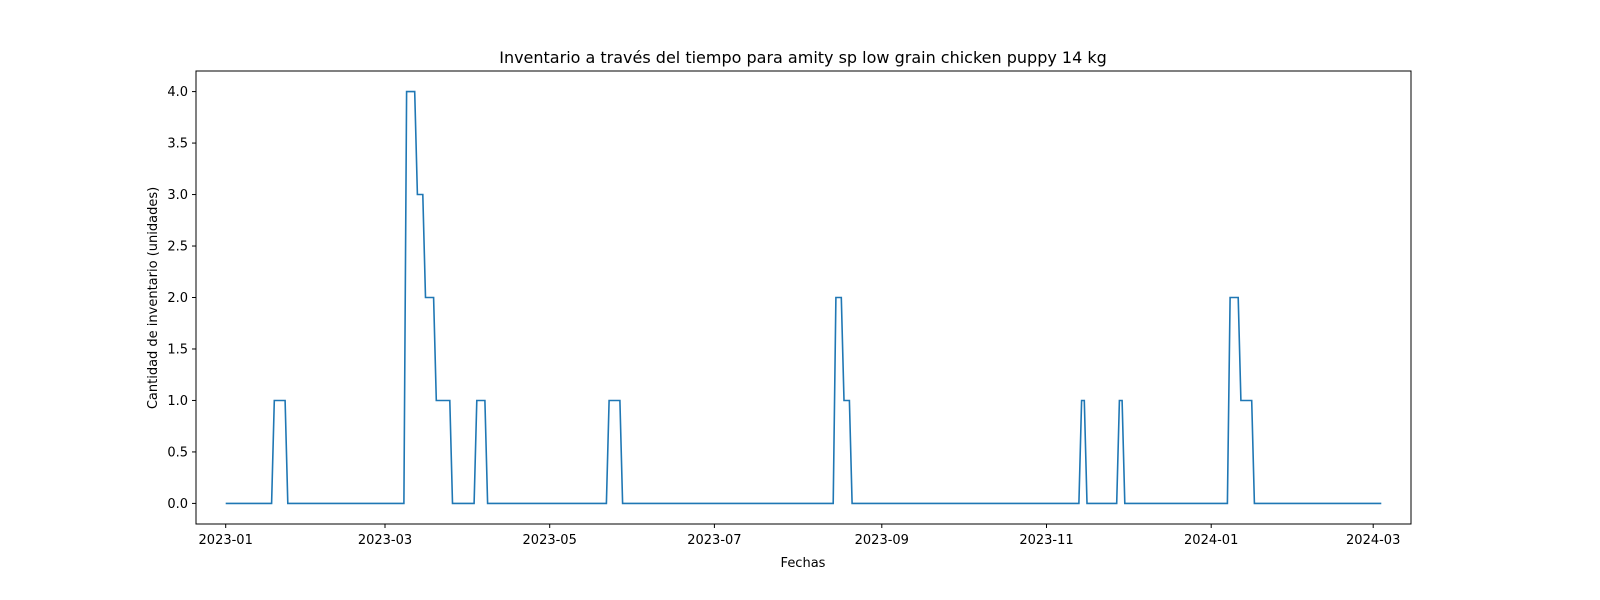  Describe the element at coordinates (1373, 540) in the screenshot. I see `x-tick-label: 2024-03` at that location.